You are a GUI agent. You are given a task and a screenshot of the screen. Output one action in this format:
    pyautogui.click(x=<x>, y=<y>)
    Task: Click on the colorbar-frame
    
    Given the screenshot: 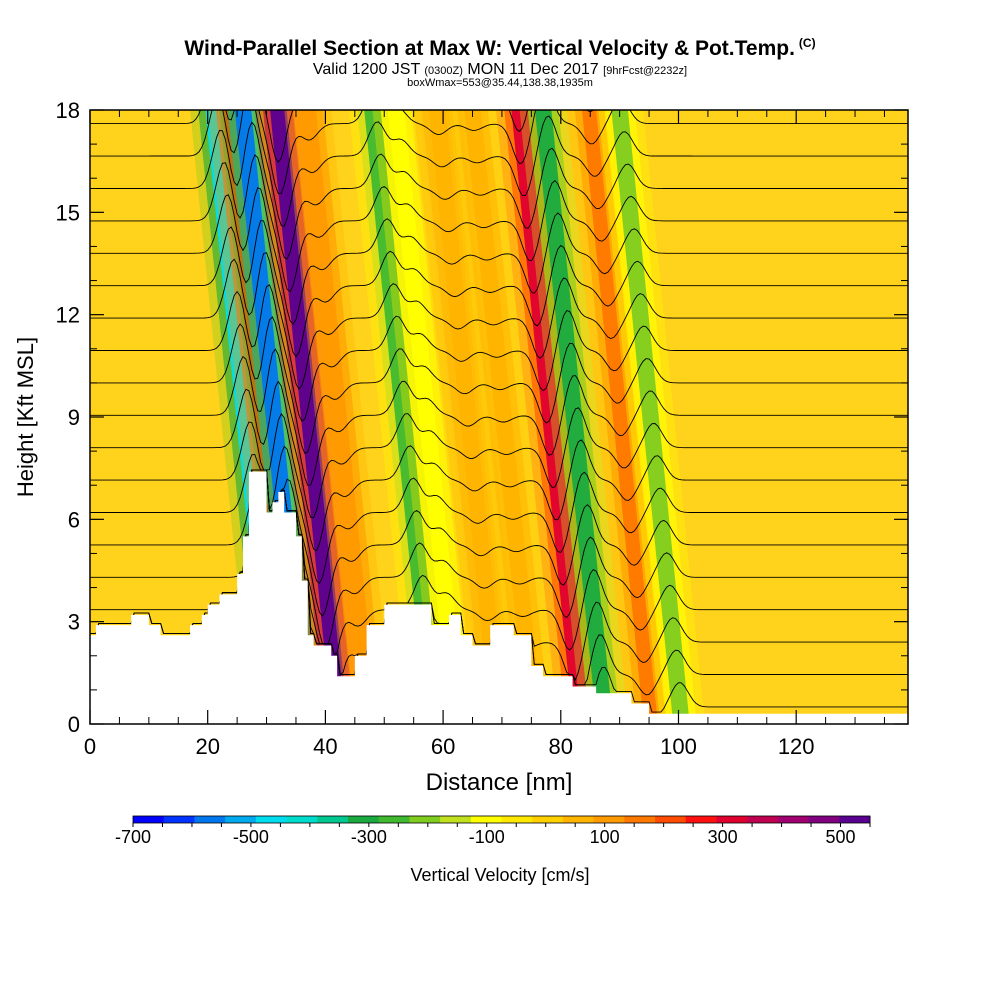 What is the action you would take?
    pyautogui.click(x=501, y=819)
    